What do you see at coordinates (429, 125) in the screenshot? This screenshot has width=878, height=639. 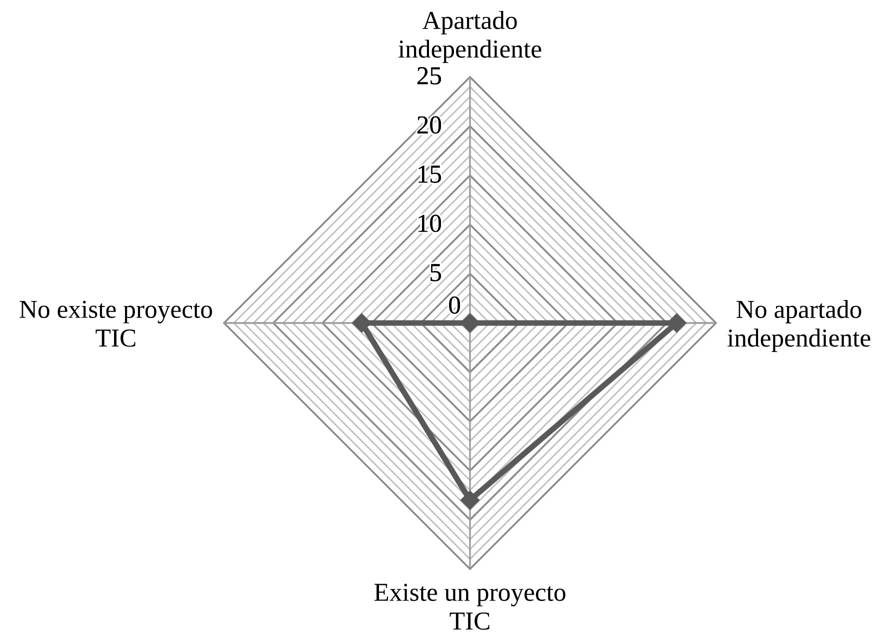 I see `y-tick-label: 20` at bounding box center [429, 125].